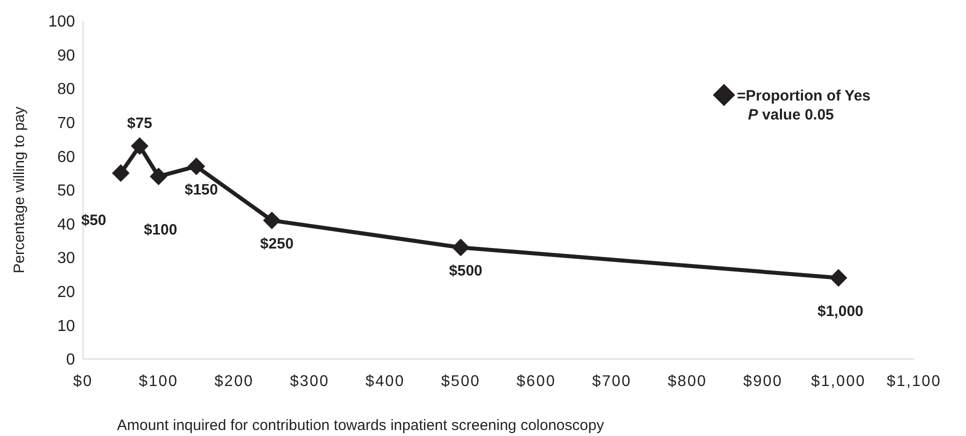  What do you see at coordinates (841, 311) in the screenshot?
I see `annotation: $1,000` at bounding box center [841, 311].